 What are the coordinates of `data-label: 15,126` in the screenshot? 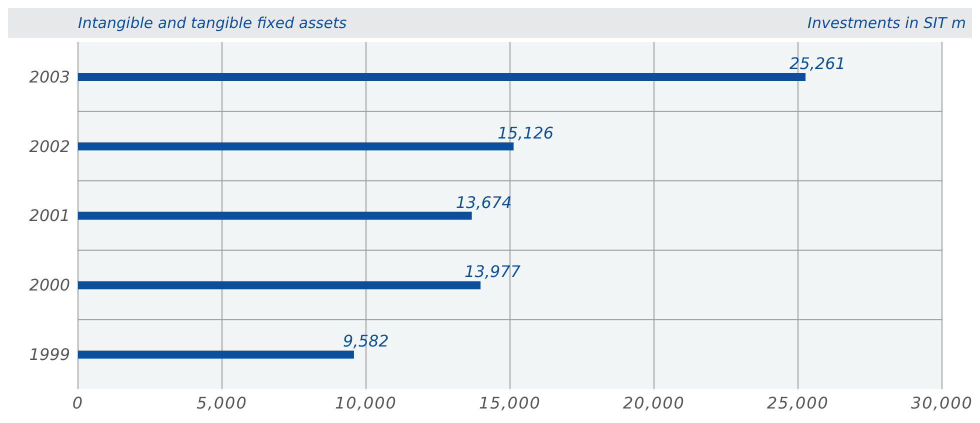 It's located at (526, 132).